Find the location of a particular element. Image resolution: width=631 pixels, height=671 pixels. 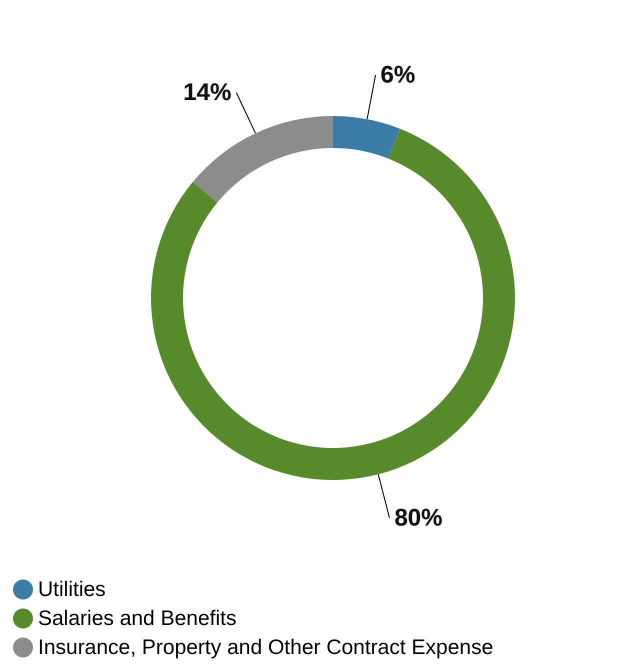

data-label: 6% is located at coordinates (398, 75).